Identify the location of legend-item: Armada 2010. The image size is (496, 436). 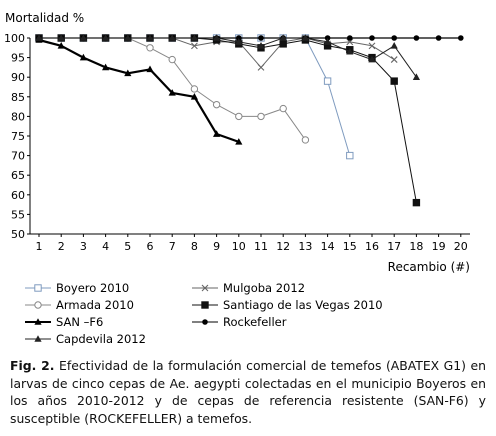
(79, 305).